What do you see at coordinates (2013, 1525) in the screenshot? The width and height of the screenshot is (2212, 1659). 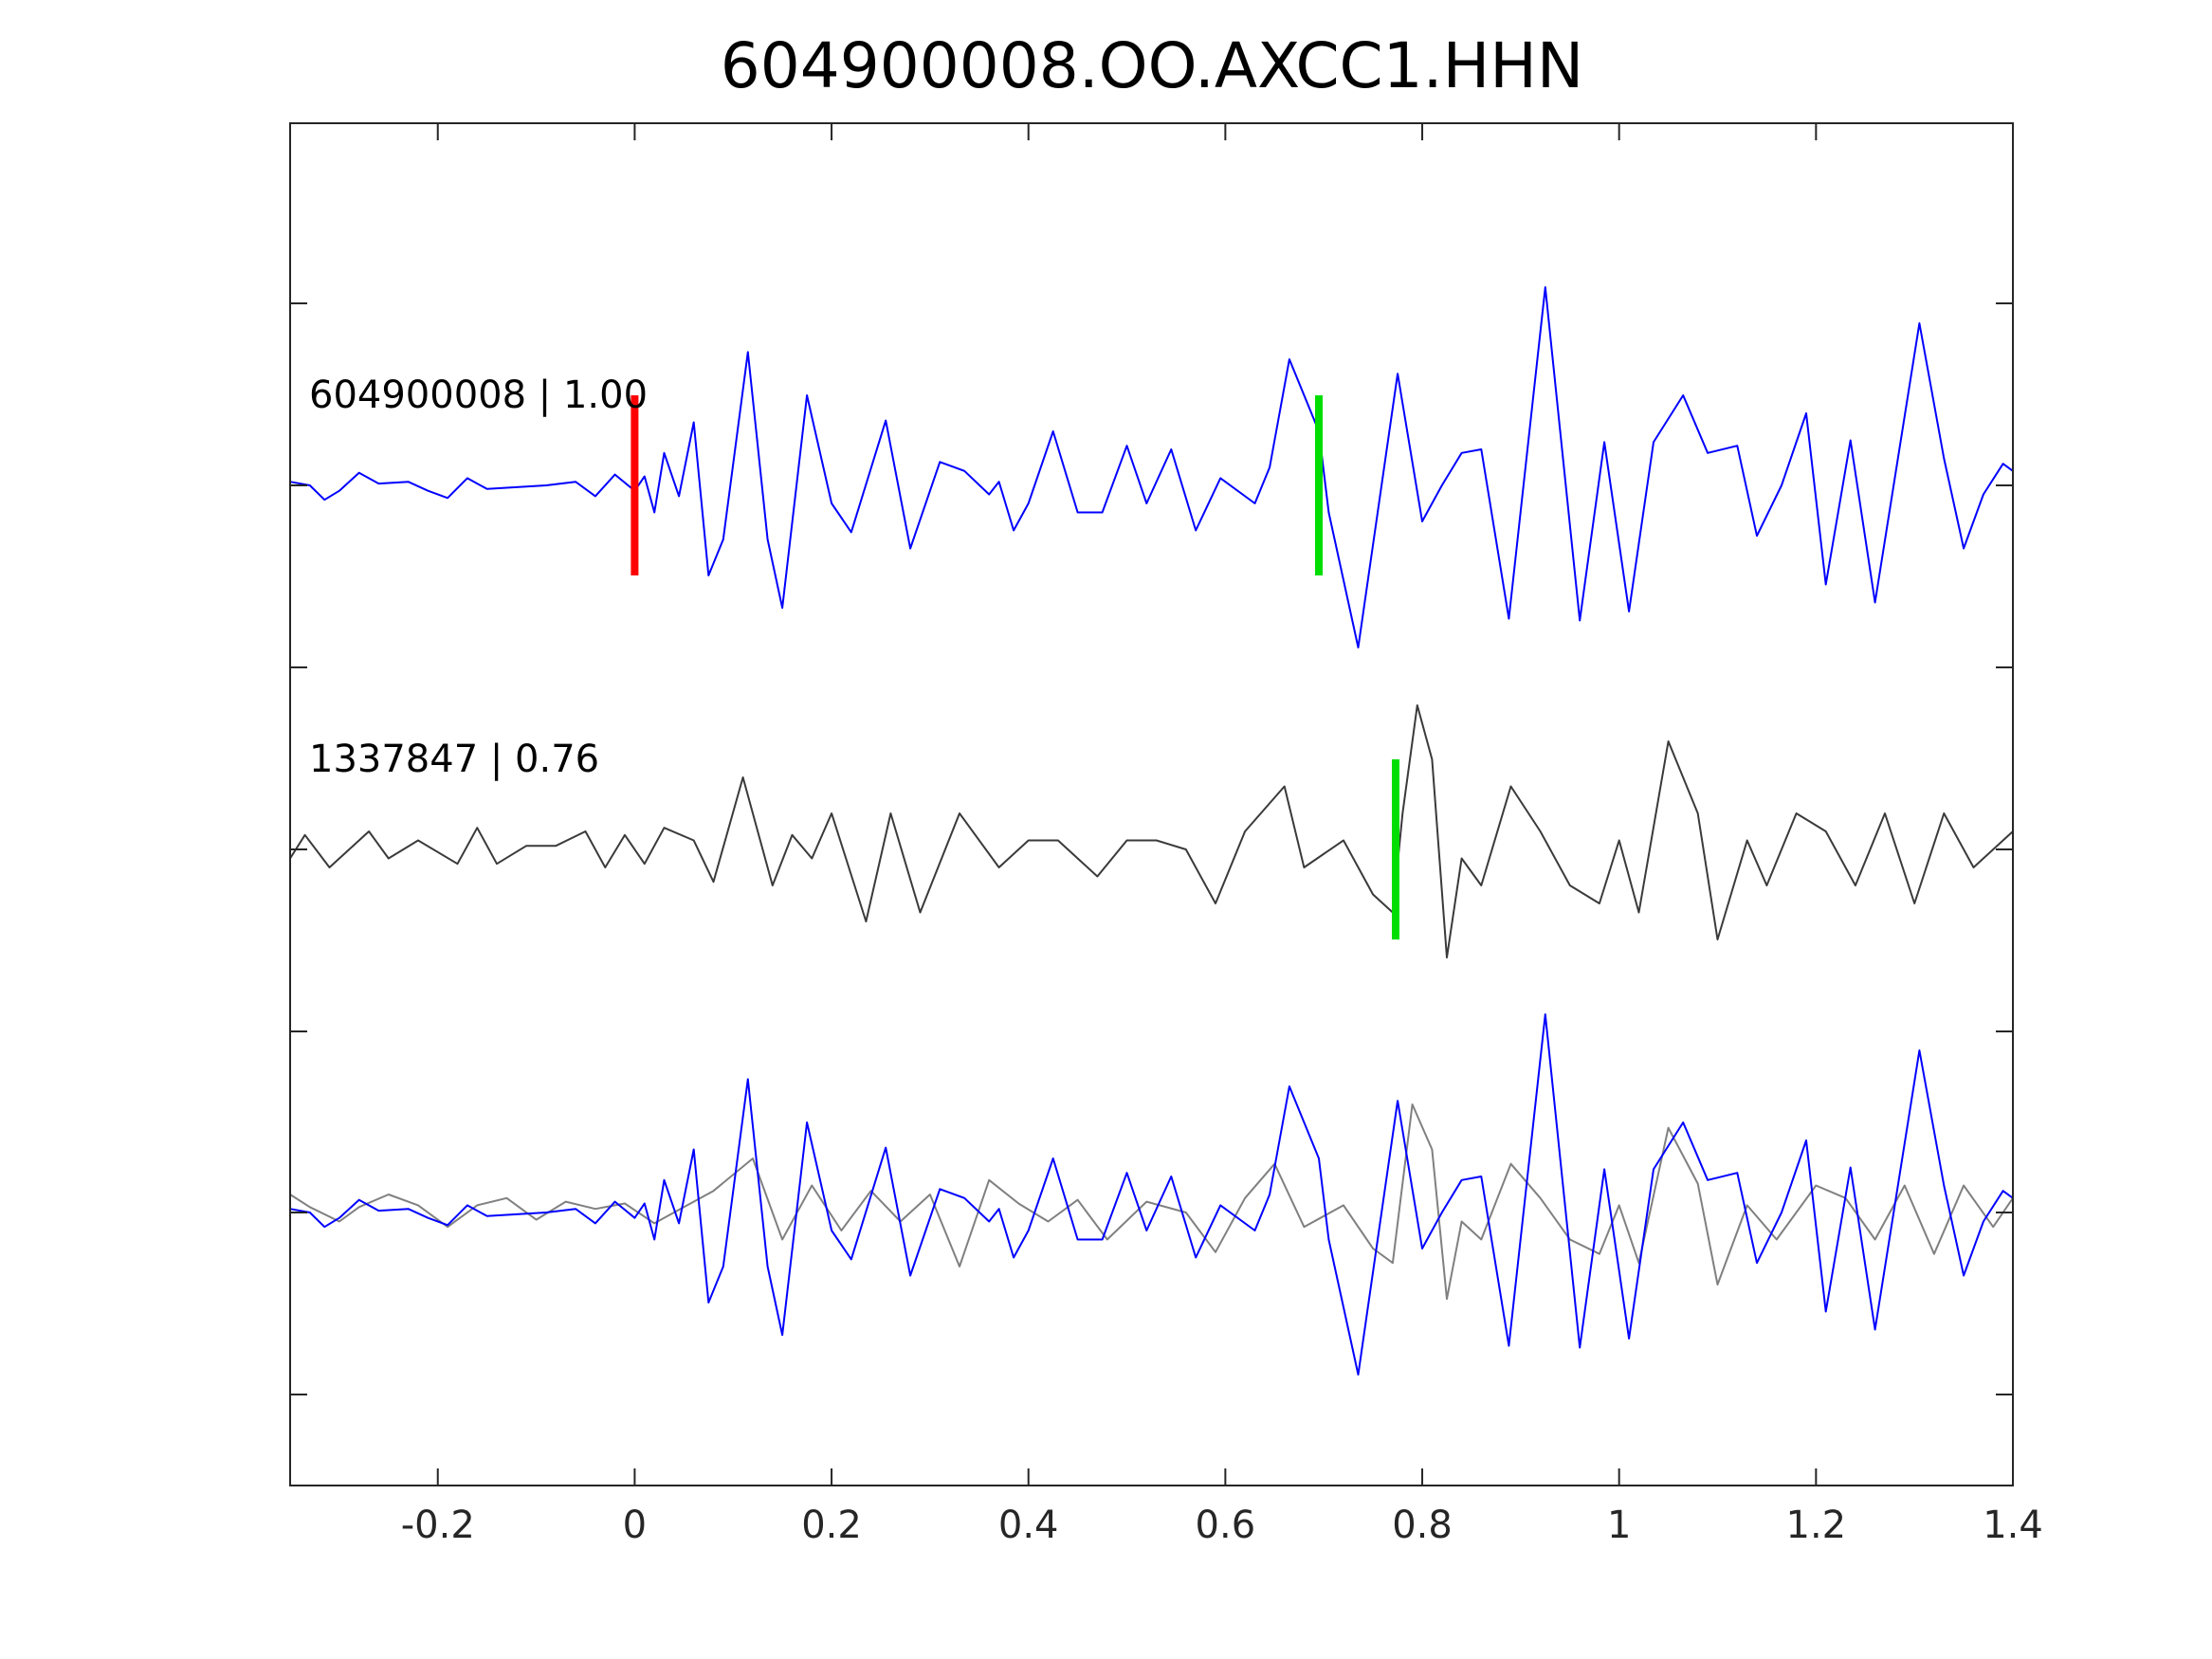 I see `xtick-label-8: 1.4` at bounding box center [2013, 1525].